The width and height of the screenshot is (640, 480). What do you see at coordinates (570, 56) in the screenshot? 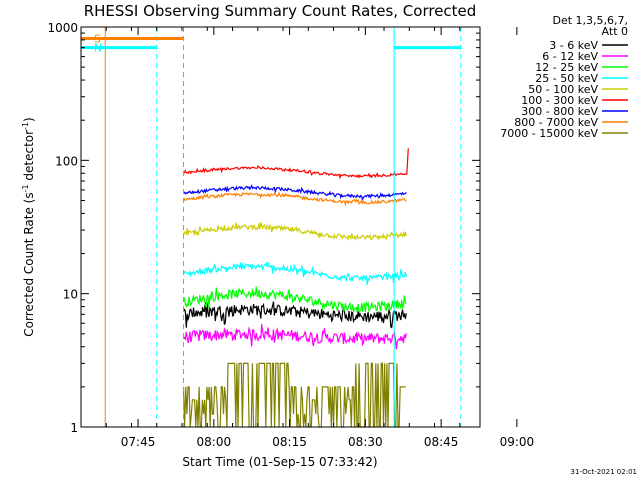
I see `legend-entry-label: 6 - 12 keV` at bounding box center [570, 56].